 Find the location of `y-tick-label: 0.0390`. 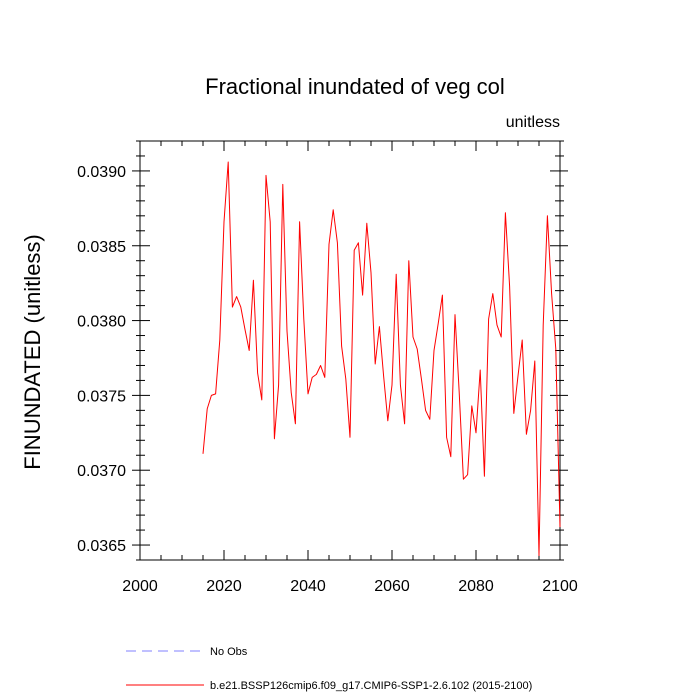

y-tick-label: 0.0390 is located at coordinates (101, 172).